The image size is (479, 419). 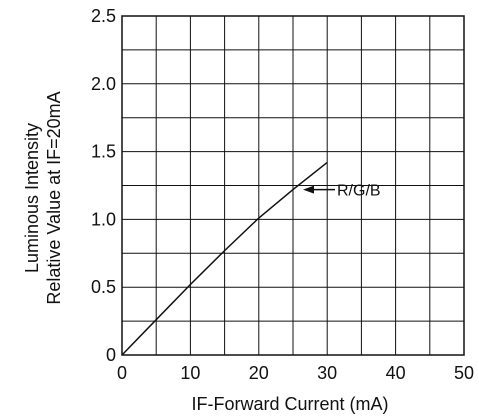 What do you see at coordinates (103, 84) in the screenshot?
I see `y-tick-label: 2.0` at bounding box center [103, 84].